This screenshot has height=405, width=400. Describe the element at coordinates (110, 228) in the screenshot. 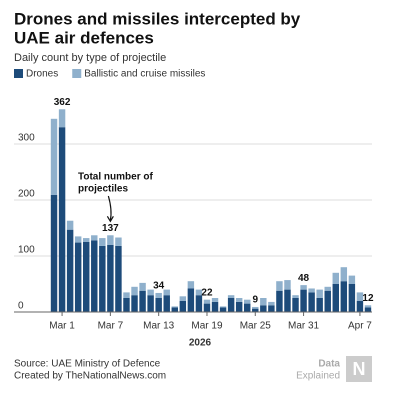

I see `total-label: 137` at that location.